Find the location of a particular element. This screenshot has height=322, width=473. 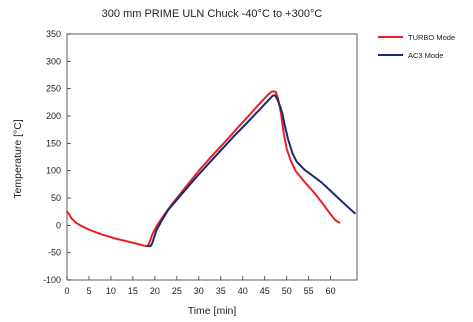

y-tick-label: 200 is located at coordinates (53, 116).